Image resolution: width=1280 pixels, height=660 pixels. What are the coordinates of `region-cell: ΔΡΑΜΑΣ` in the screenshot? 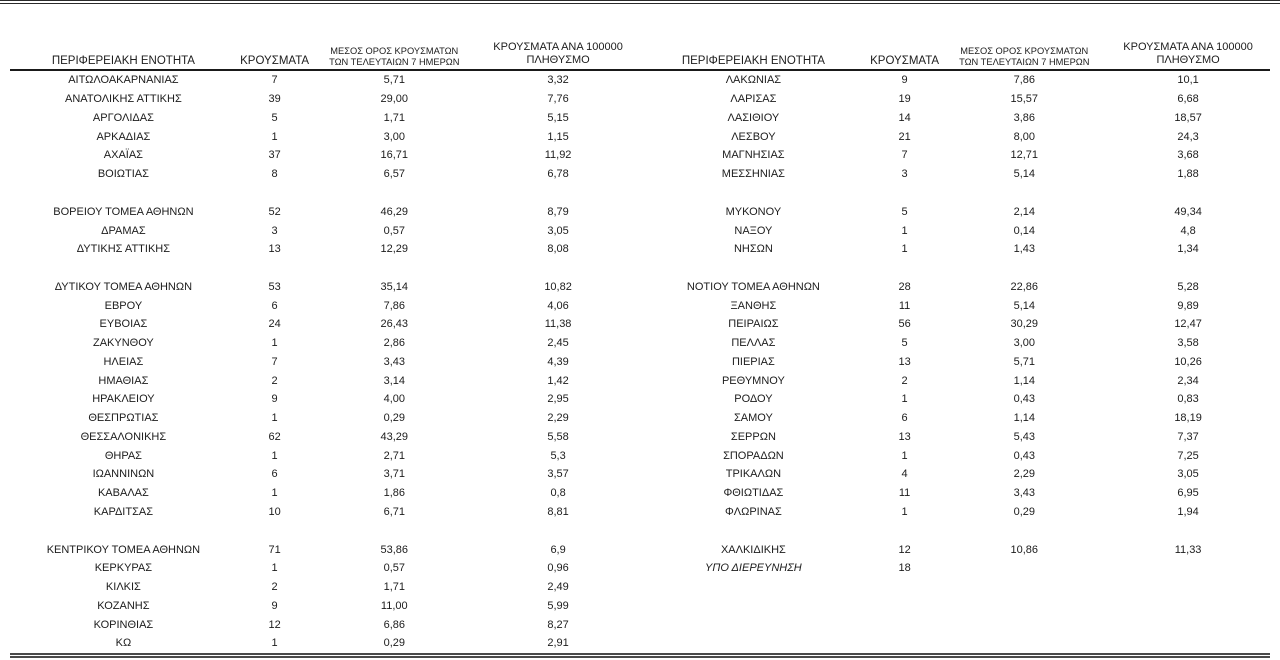 It's located at (123, 230).